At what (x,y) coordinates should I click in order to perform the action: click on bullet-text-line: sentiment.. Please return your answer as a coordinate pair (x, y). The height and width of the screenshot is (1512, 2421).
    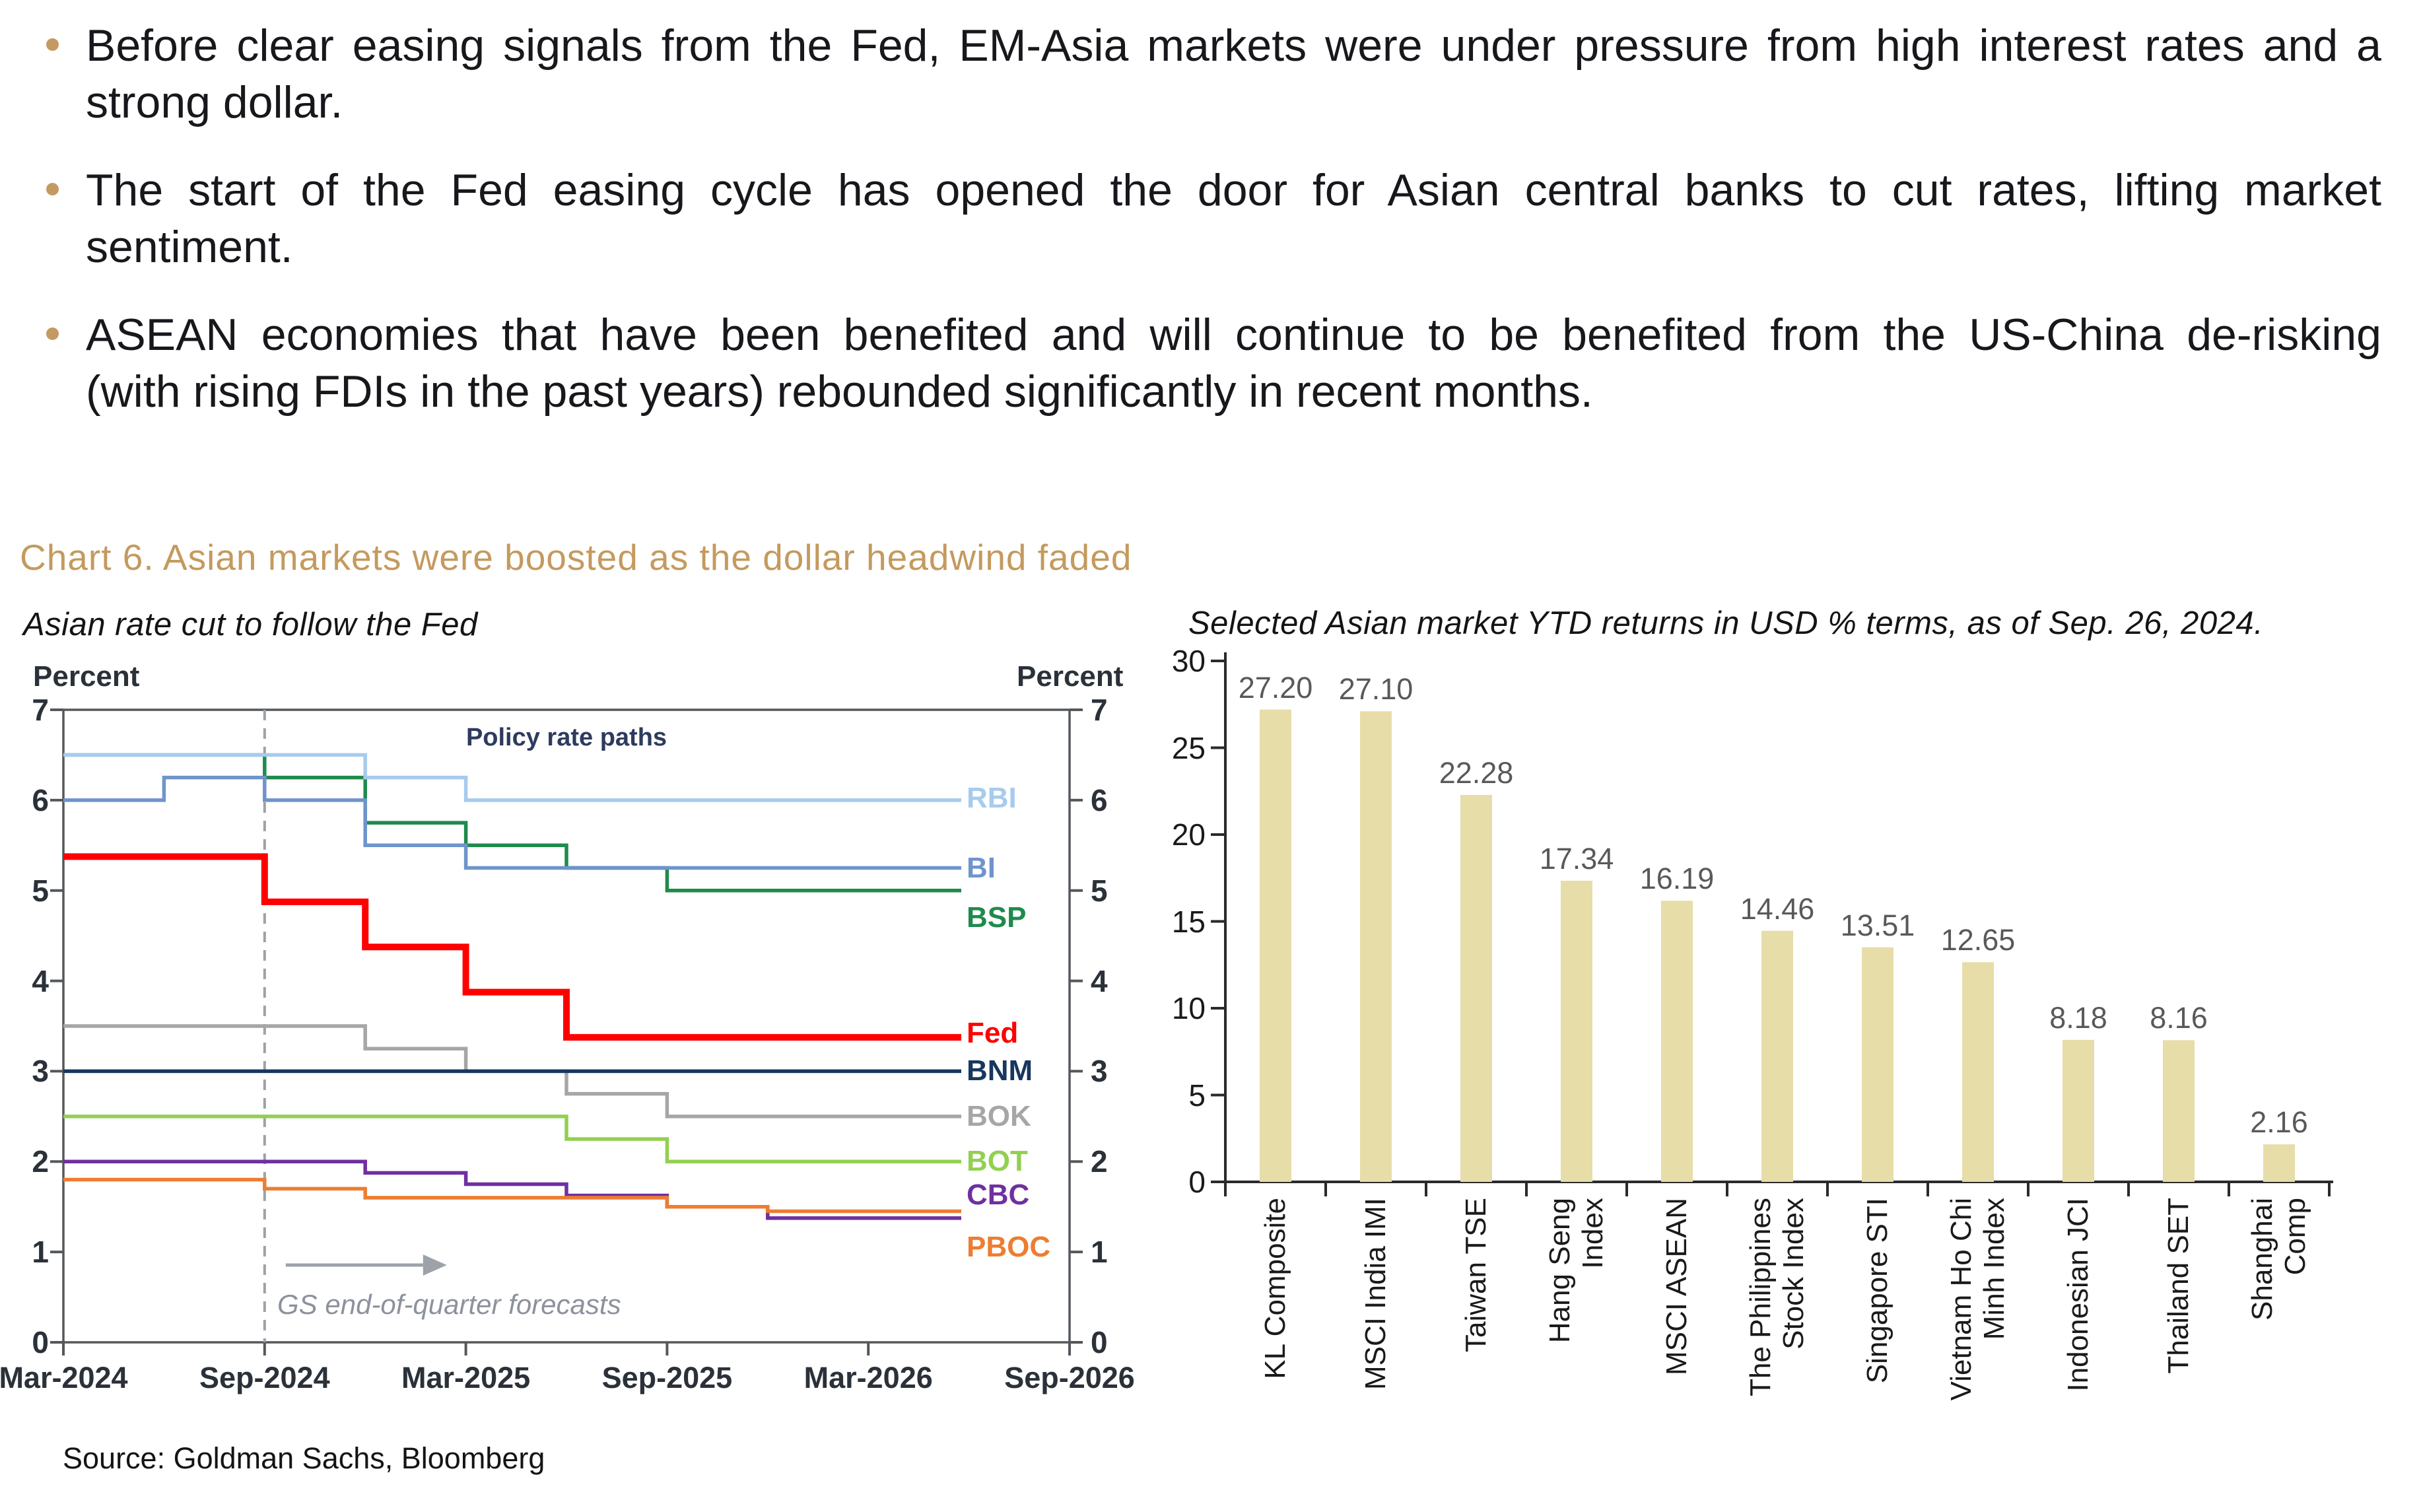
    Looking at the image, I should click on (189, 247).